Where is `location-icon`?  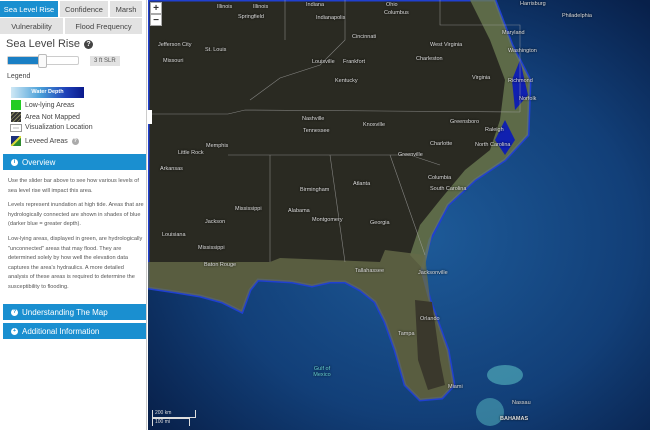
location-icon is located at coordinates (16, 127).